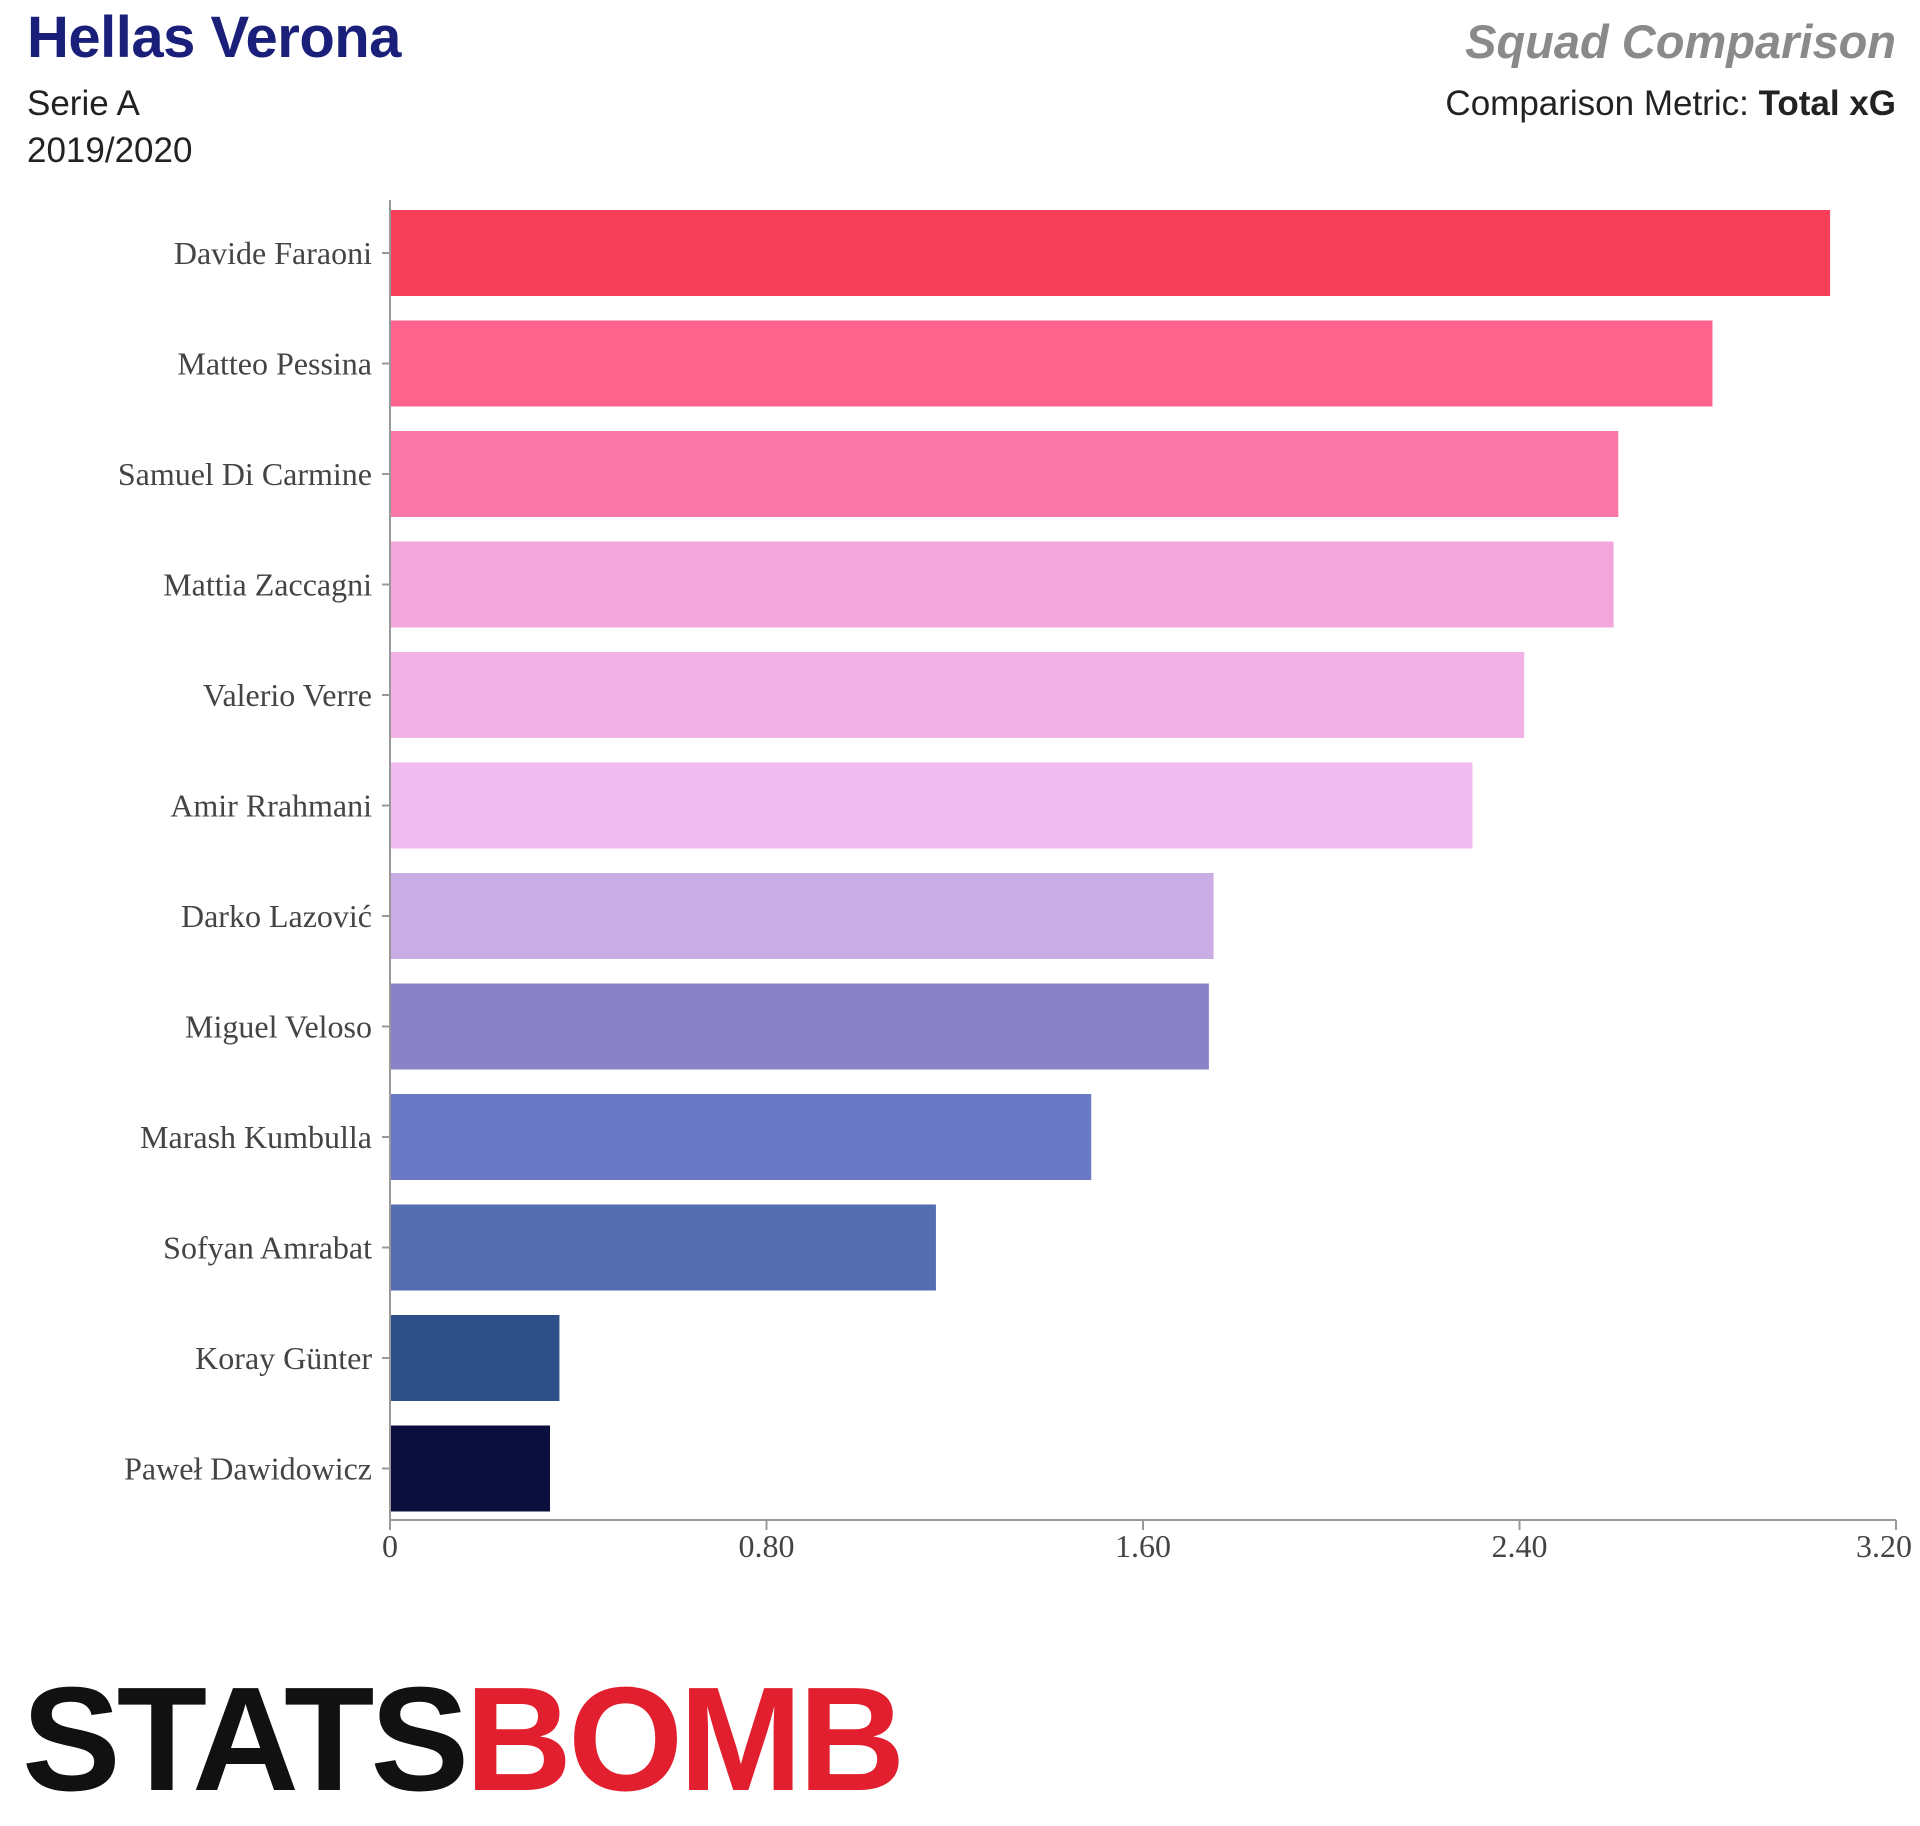 The height and width of the screenshot is (1826, 1920). Describe the element at coordinates (273, 253) in the screenshot. I see `category-label: Davide Faraoni` at that location.